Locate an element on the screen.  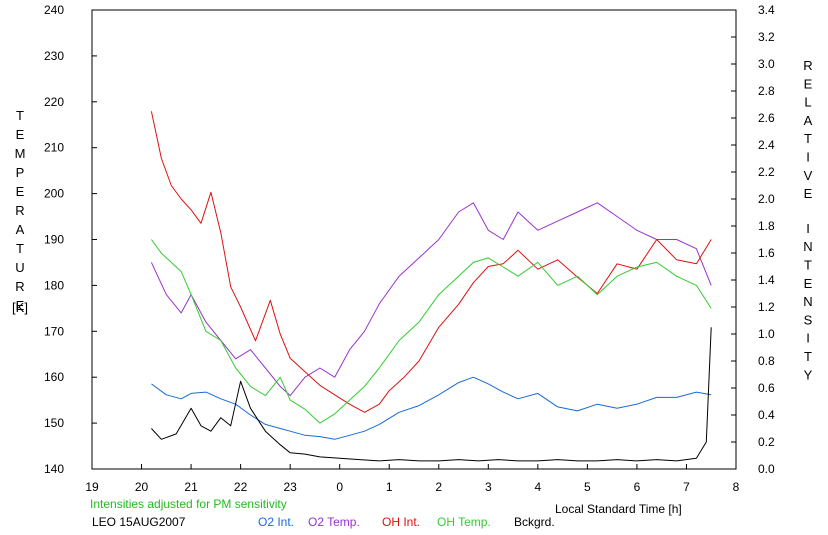
x-tick-label: 1 is located at coordinates (389, 487).